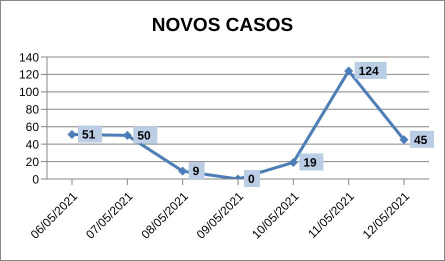  I want to click on y-tick-label: 100, so click(29, 92).